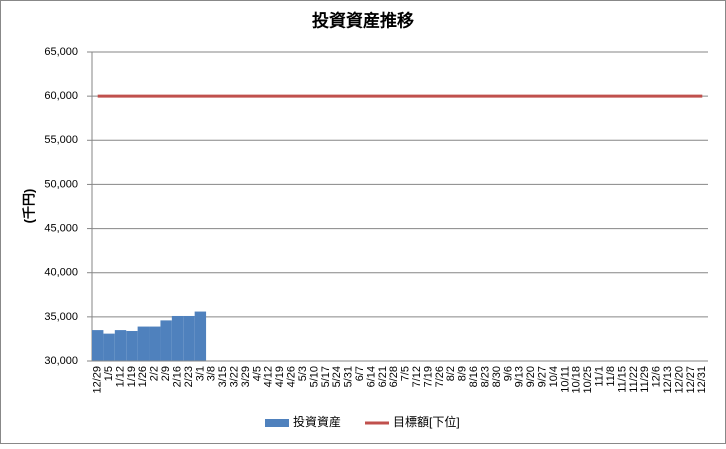 The width and height of the screenshot is (726, 449). Describe the element at coordinates (337, 376) in the screenshot. I see `x-tick-label: 5/24` at that location.